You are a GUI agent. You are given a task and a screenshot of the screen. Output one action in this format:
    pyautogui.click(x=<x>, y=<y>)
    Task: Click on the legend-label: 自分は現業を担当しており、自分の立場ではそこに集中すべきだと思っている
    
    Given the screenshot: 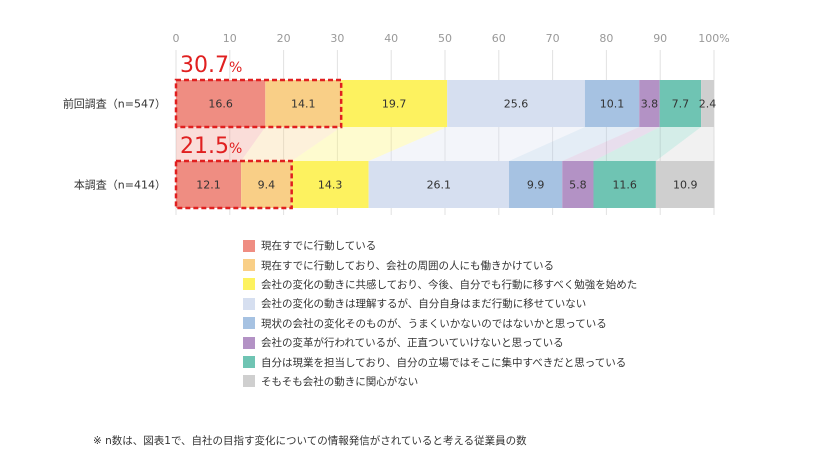 What is the action you would take?
    pyautogui.click(x=444, y=362)
    